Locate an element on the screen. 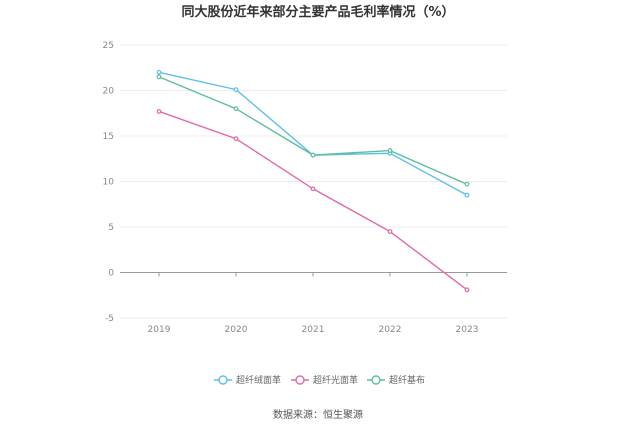 Image resolution: width=637 pixels, height=431 pixels. y-axis-ticks: -5 0 5 10 15 20 25 is located at coordinates (109, 182).